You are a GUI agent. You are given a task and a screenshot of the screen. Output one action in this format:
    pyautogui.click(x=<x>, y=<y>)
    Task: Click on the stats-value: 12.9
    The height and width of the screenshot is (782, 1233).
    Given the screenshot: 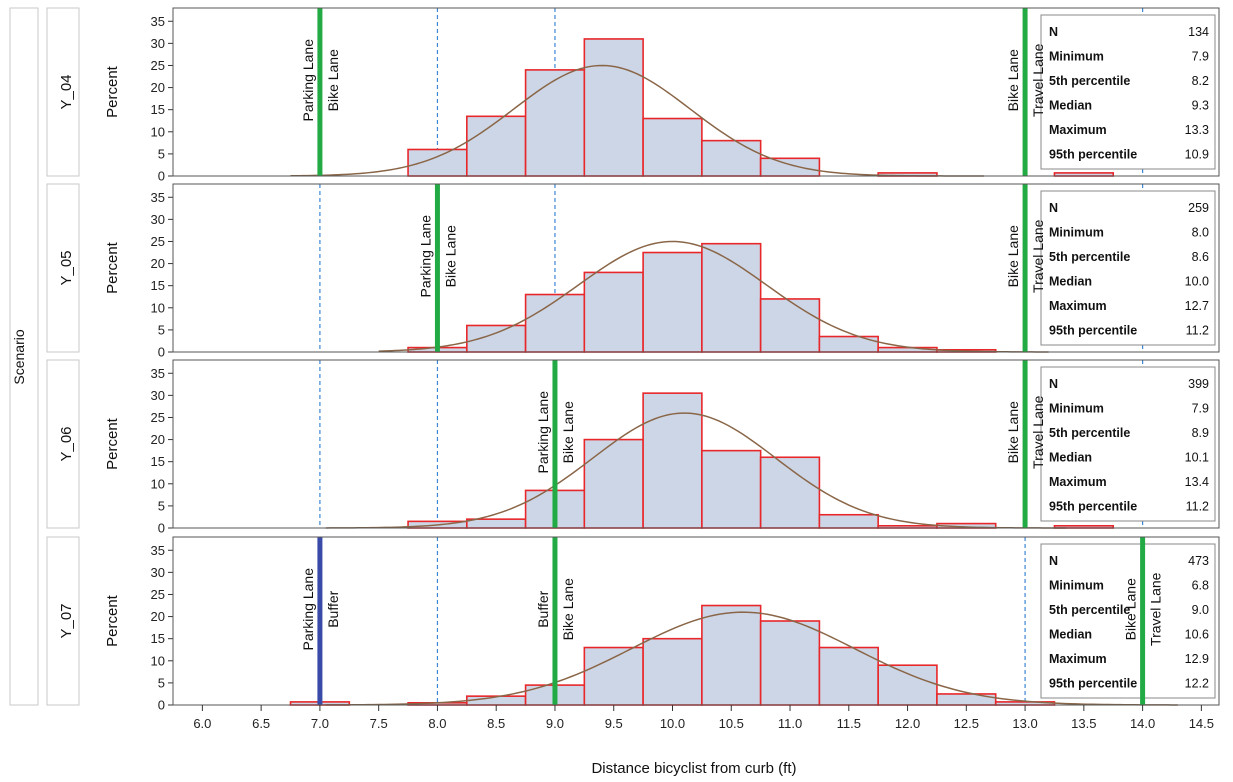 What is the action you would take?
    pyautogui.click(x=1197, y=659)
    